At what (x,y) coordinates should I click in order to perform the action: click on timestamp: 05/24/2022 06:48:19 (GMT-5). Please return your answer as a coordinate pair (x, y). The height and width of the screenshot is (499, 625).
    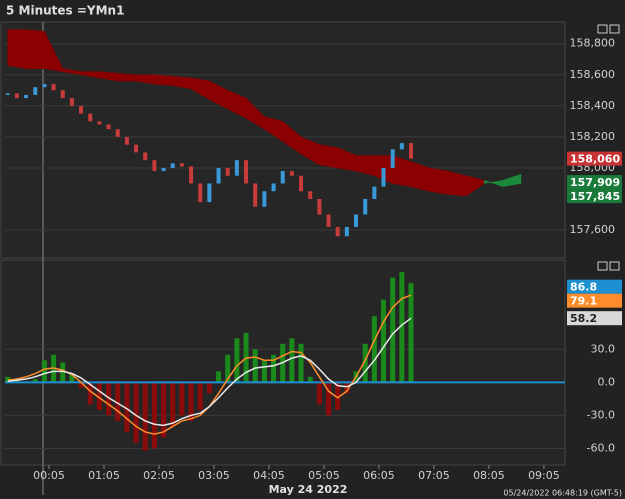
    Looking at the image, I should click on (562, 493).